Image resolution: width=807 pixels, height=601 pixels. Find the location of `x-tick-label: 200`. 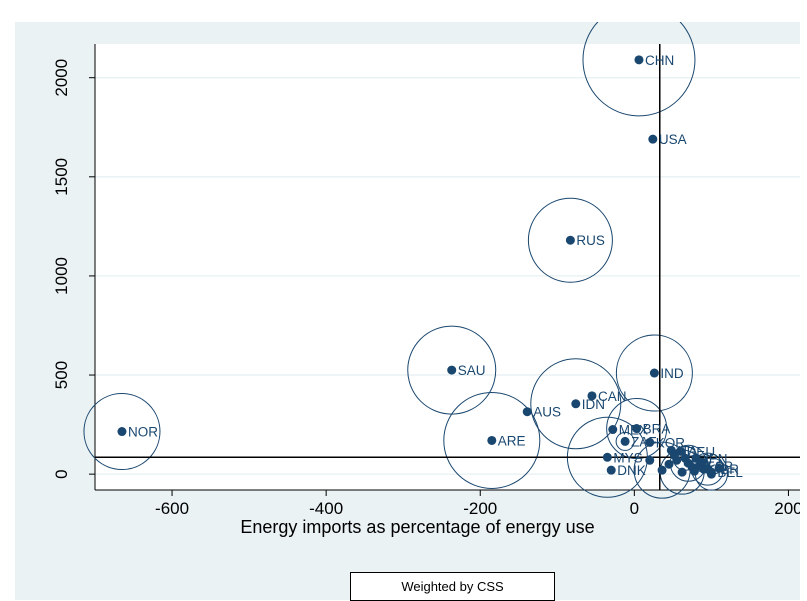

x-tick-label: 200 is located at coordinates (787, 508).